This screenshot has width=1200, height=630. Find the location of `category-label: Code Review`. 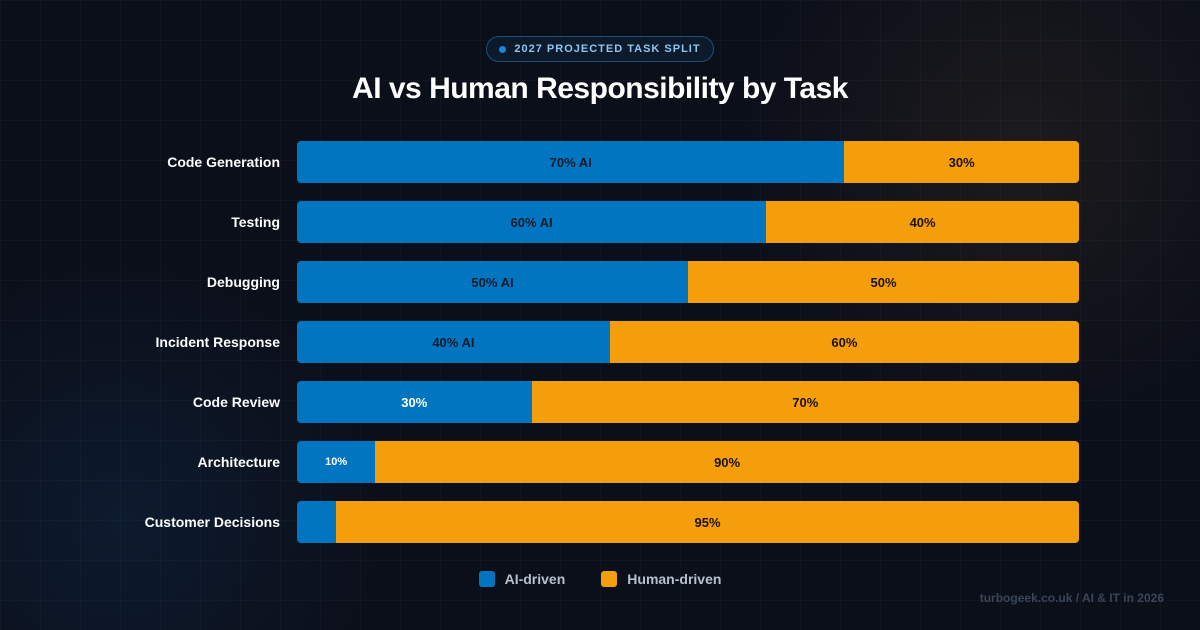

category-label: Code Review is located at coordinates (236, 402).